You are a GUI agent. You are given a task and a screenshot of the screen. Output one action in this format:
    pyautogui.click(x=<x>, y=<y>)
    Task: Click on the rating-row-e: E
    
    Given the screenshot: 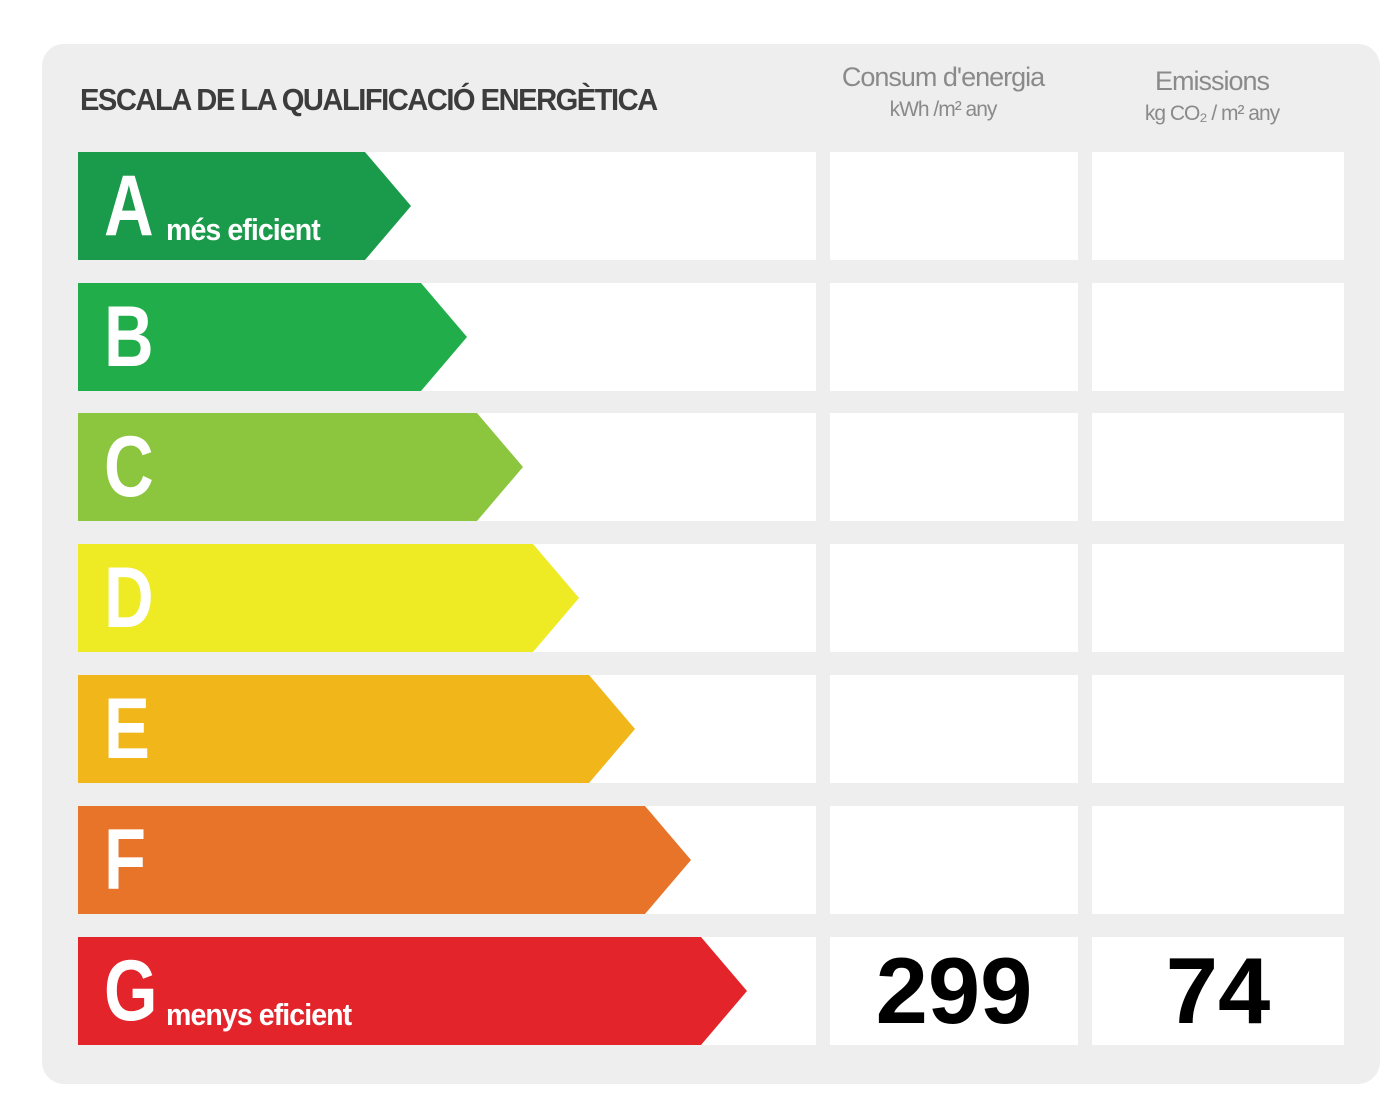 What is the action you would take?
    pyautogui.click(x=700, y=729)
    